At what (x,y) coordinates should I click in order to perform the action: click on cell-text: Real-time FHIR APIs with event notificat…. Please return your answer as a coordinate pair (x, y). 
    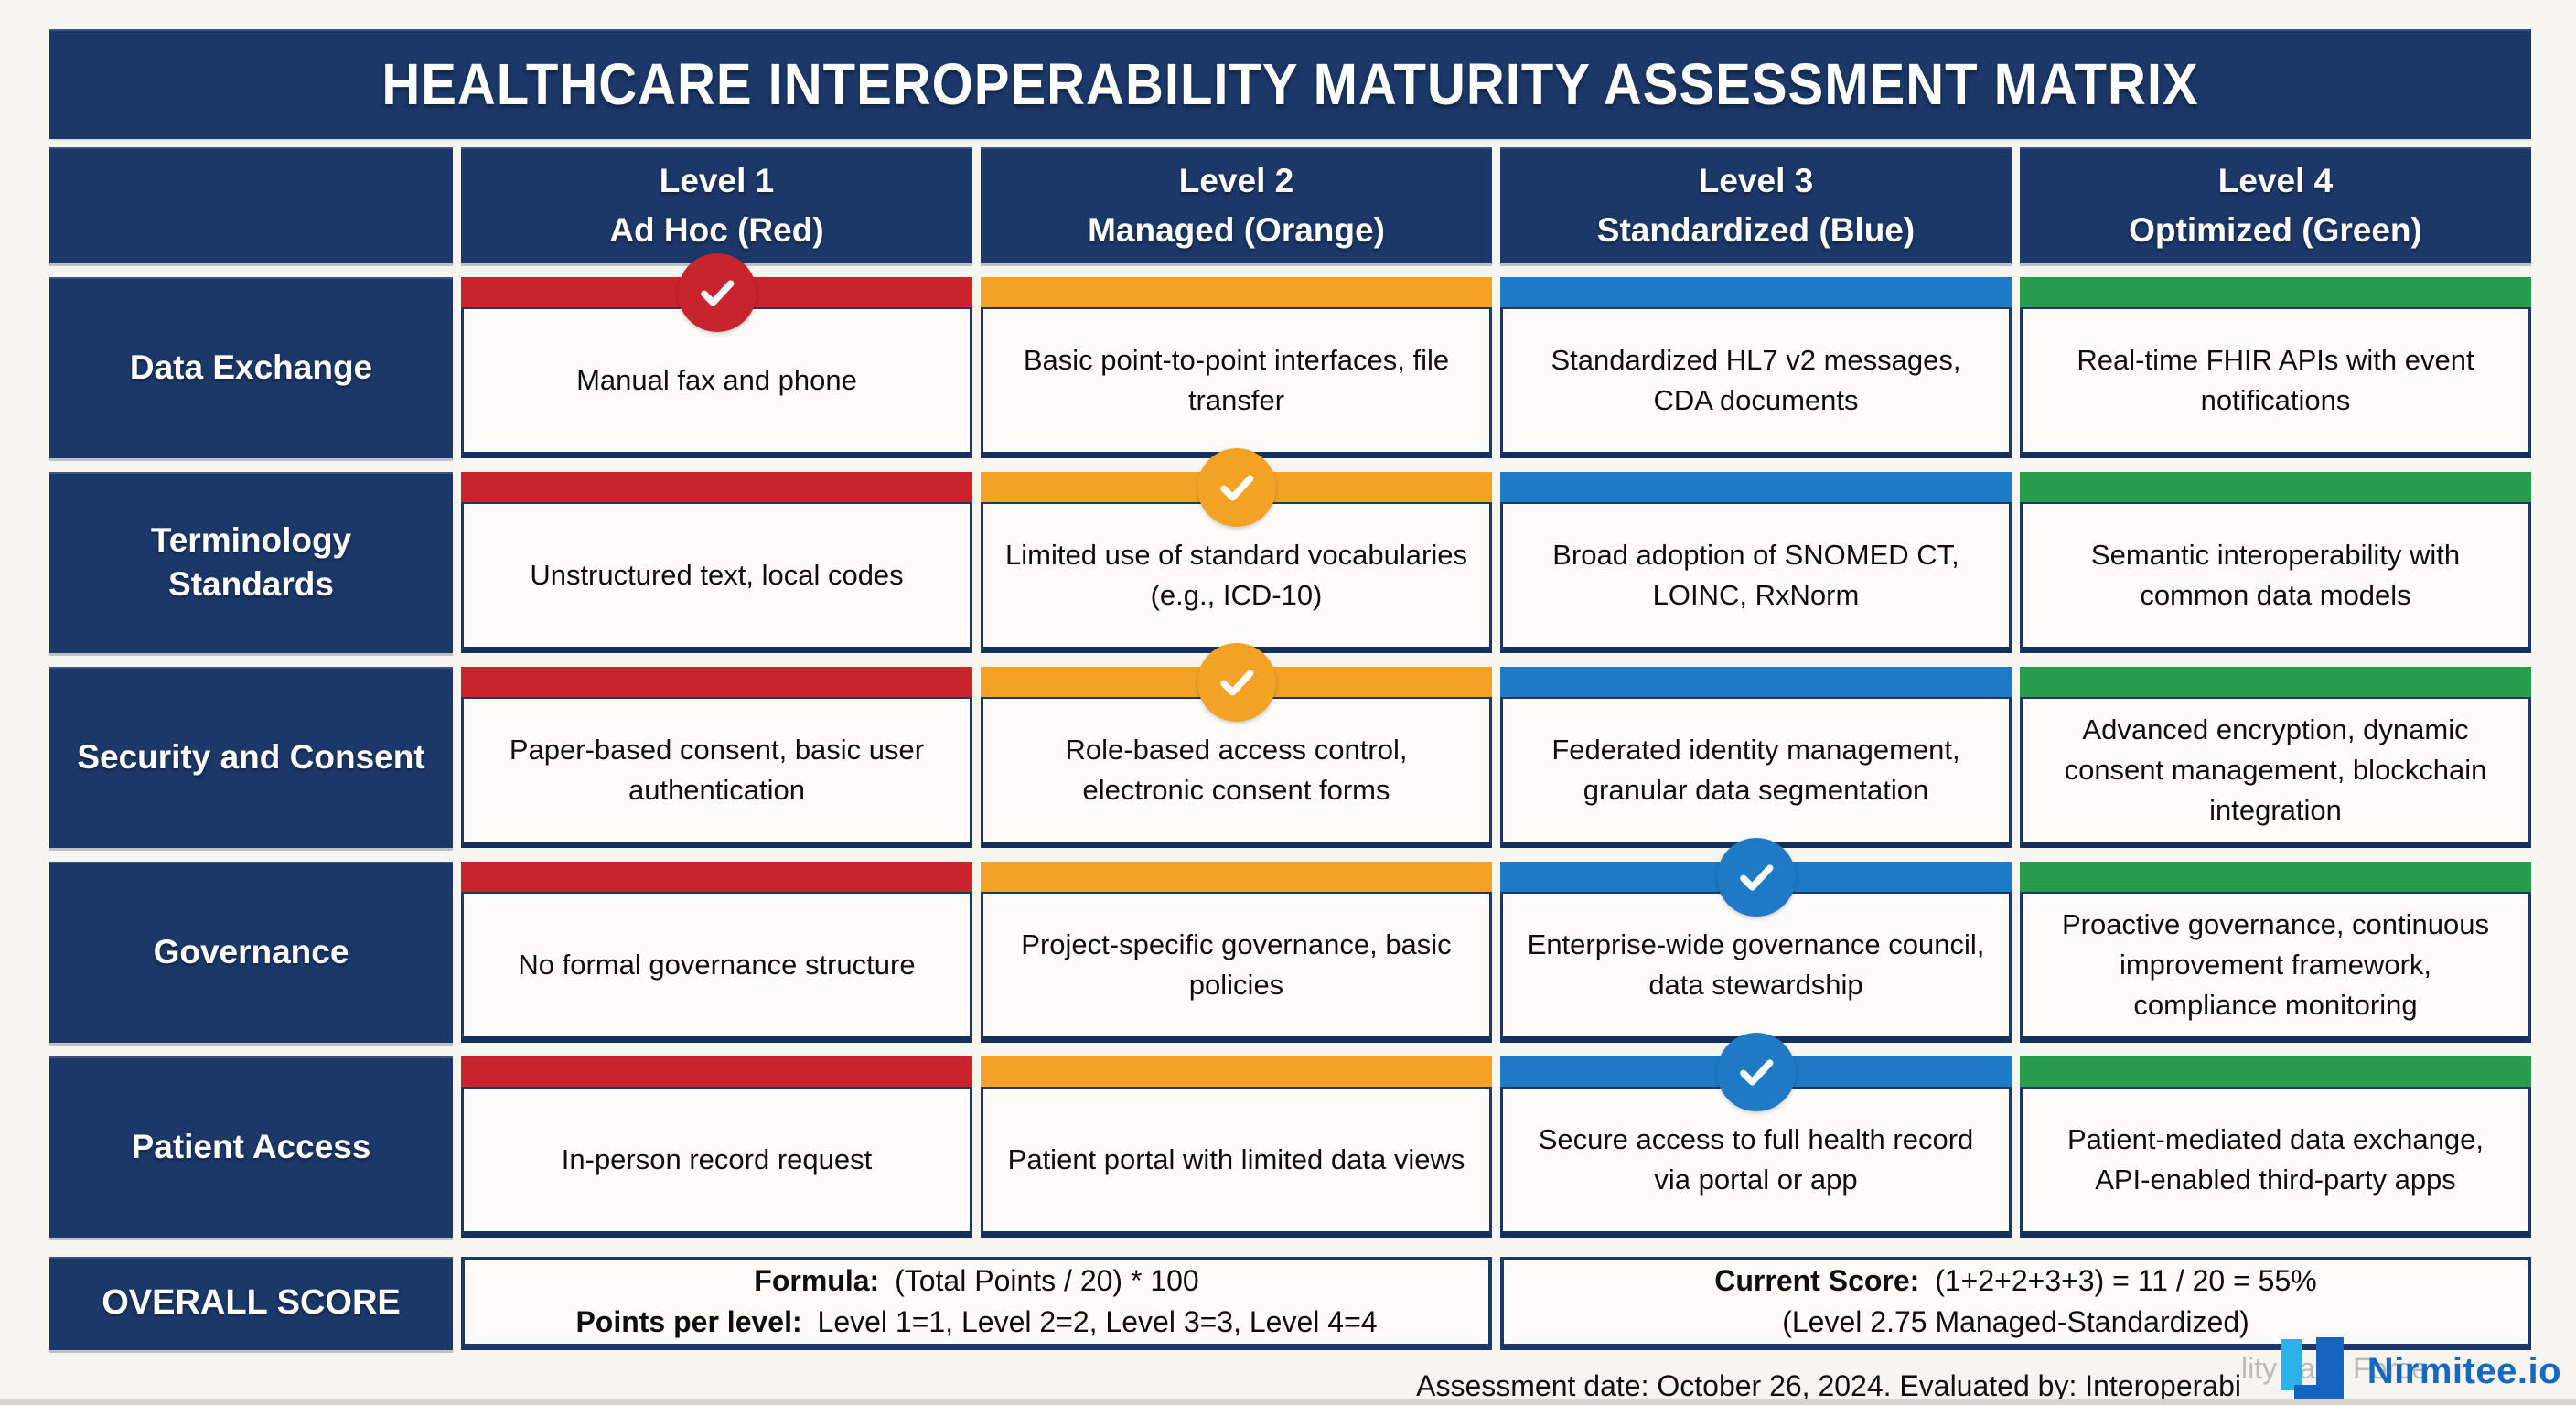
    Looking at the image, I should click on (2275, 379).